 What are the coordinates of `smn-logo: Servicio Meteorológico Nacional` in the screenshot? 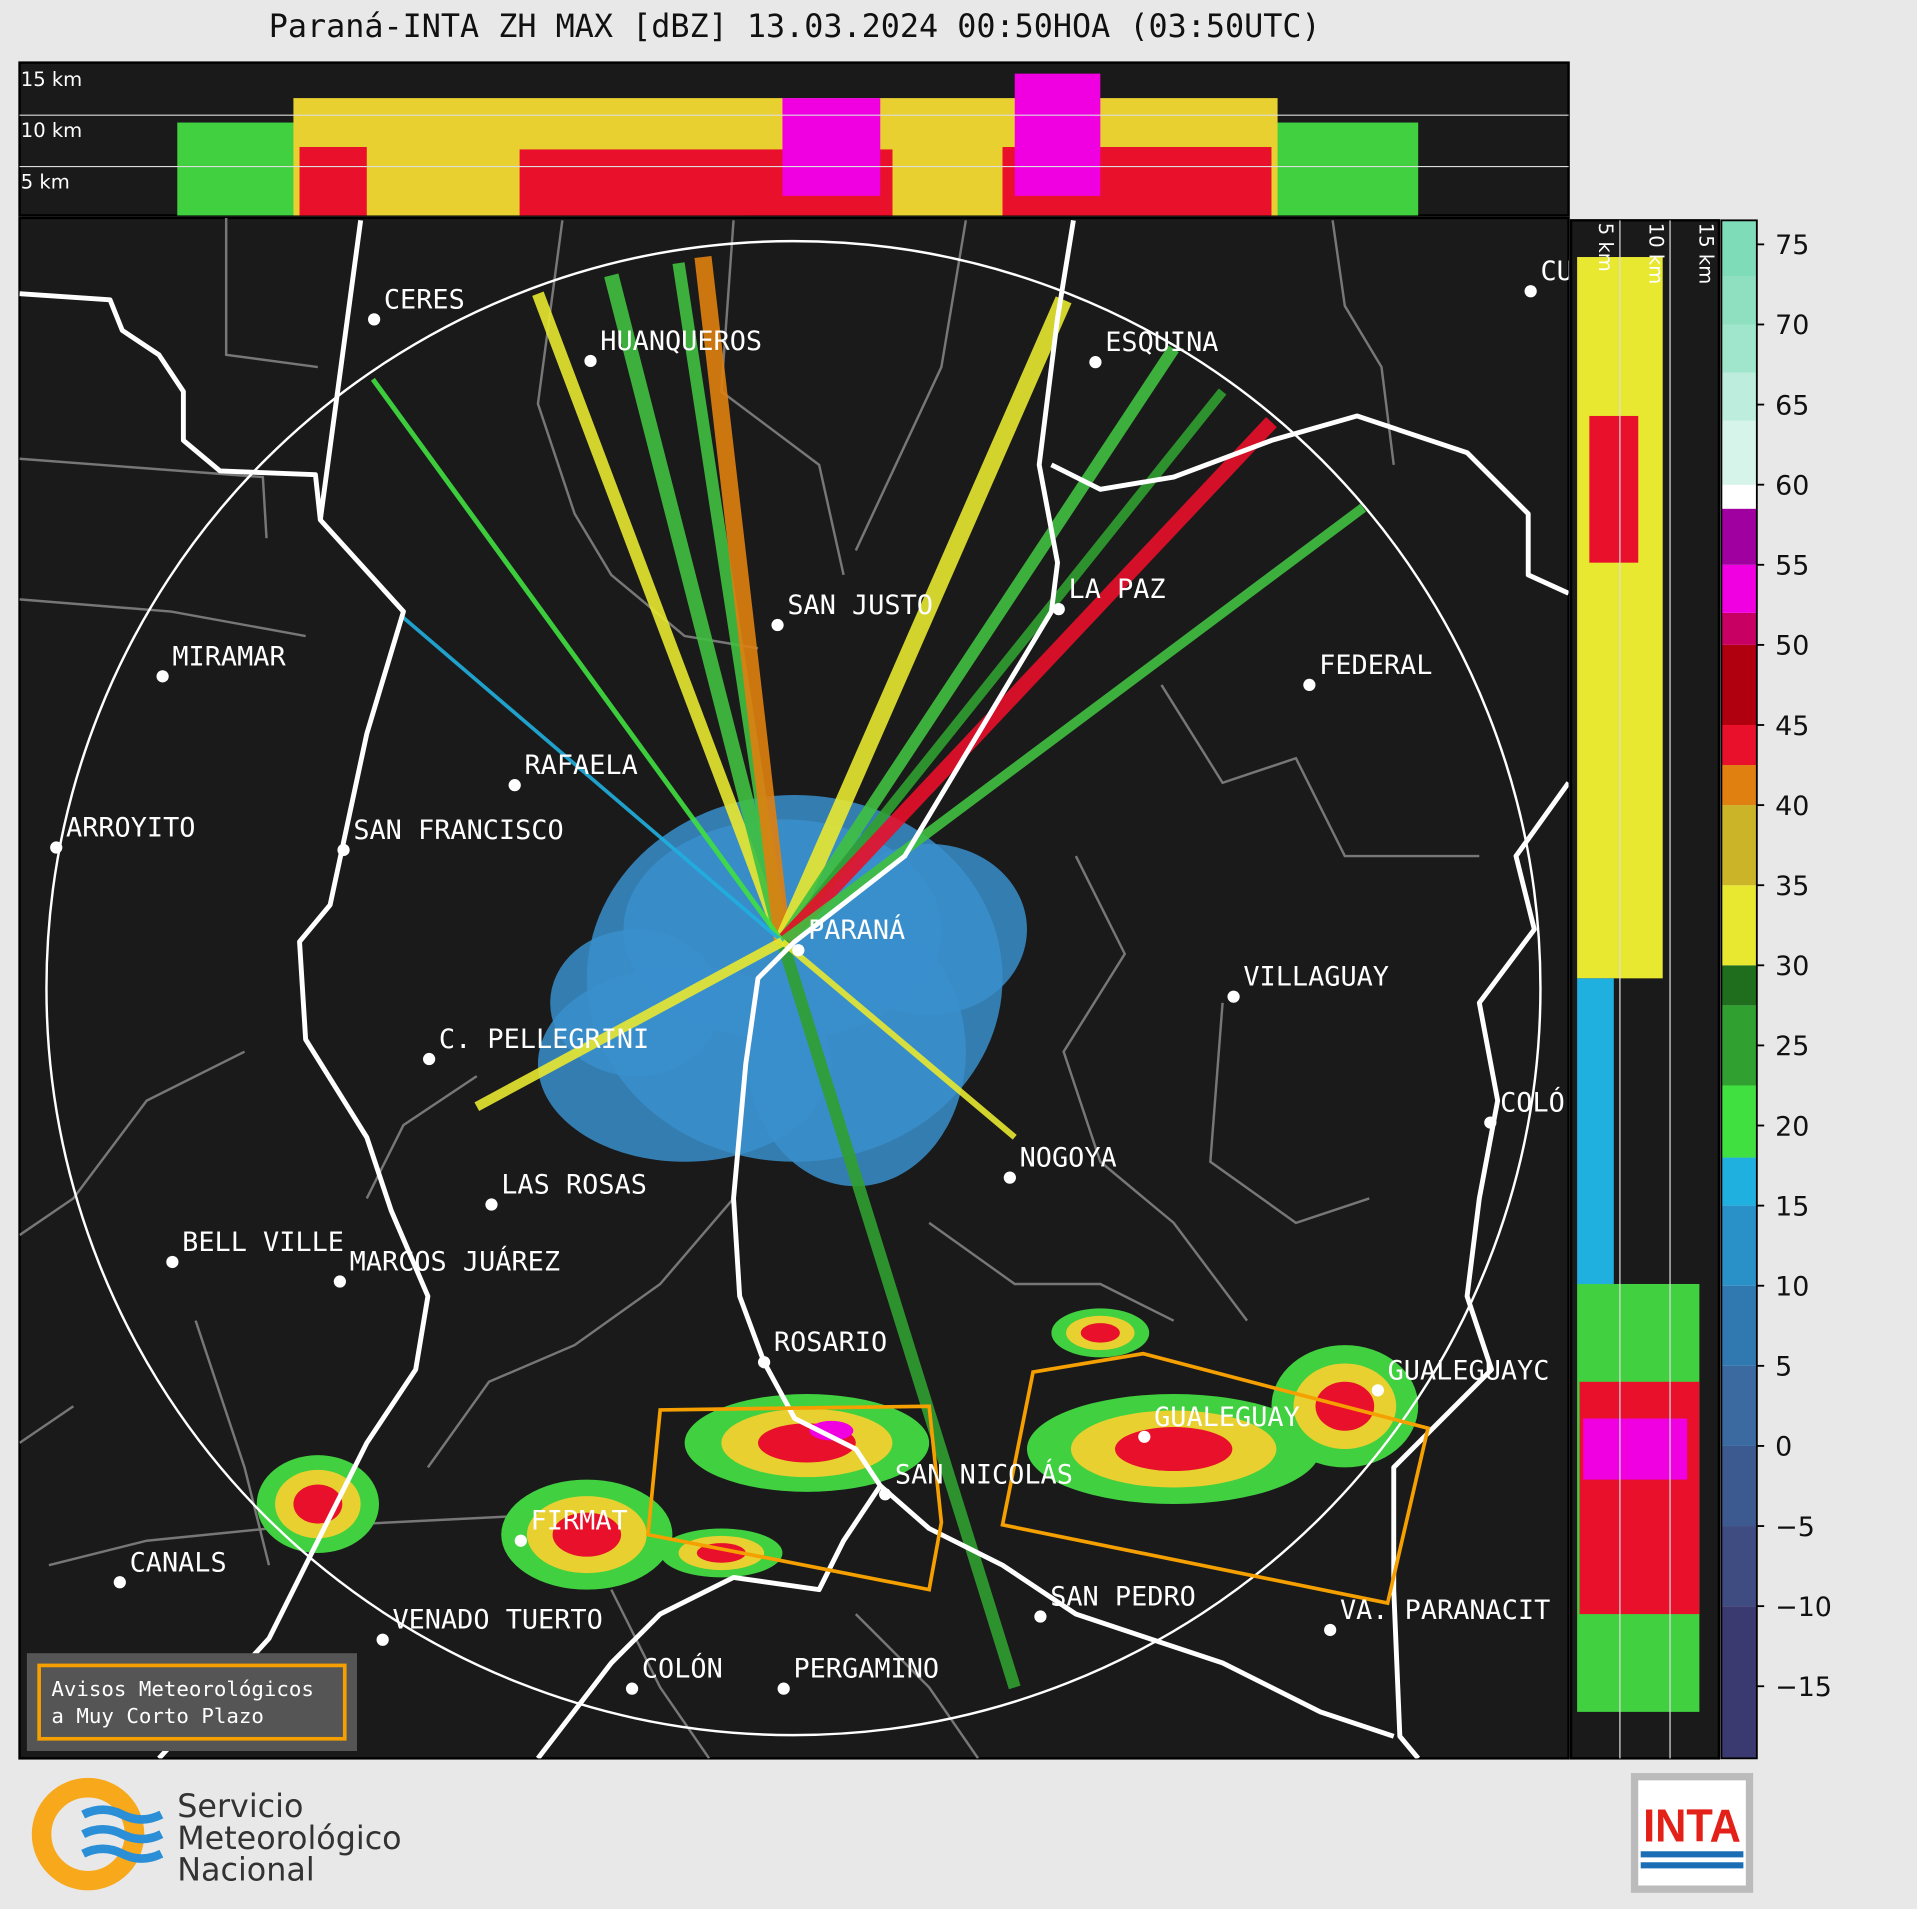 It's located at (216, 1834).